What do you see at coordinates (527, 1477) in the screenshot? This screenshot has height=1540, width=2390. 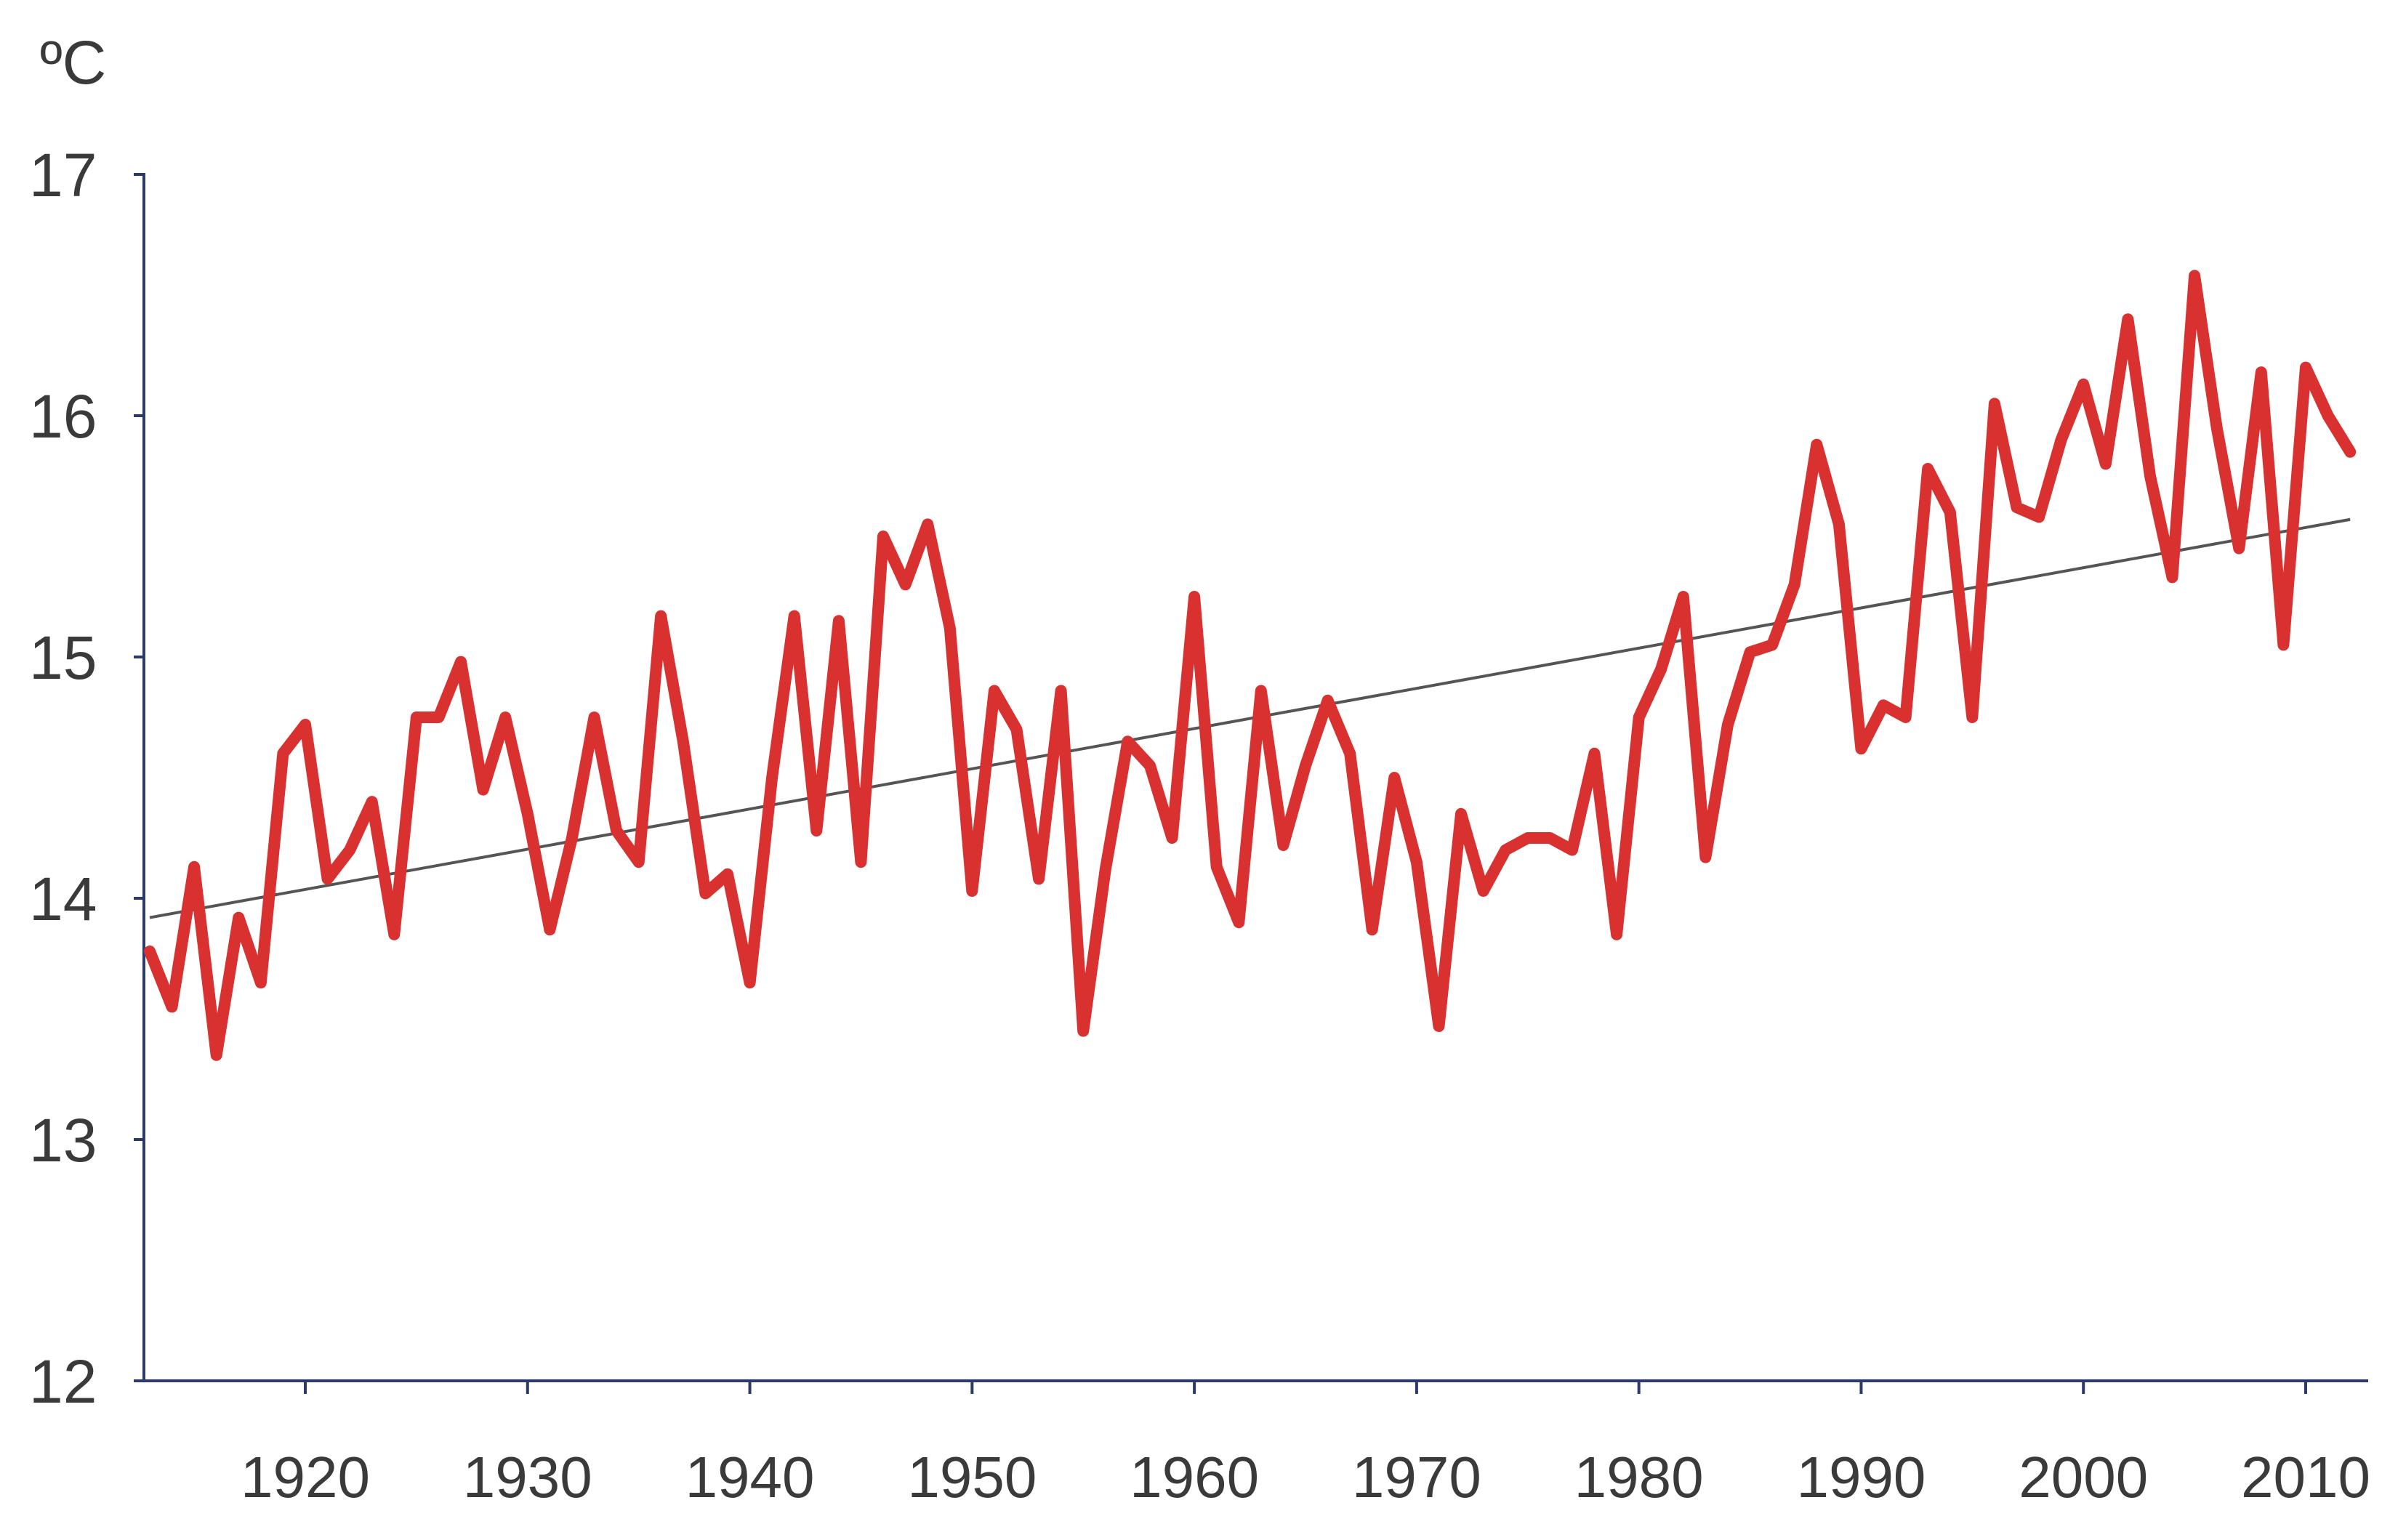 I see `x-tick-label: 1930` at bounding box center [527, 1477].